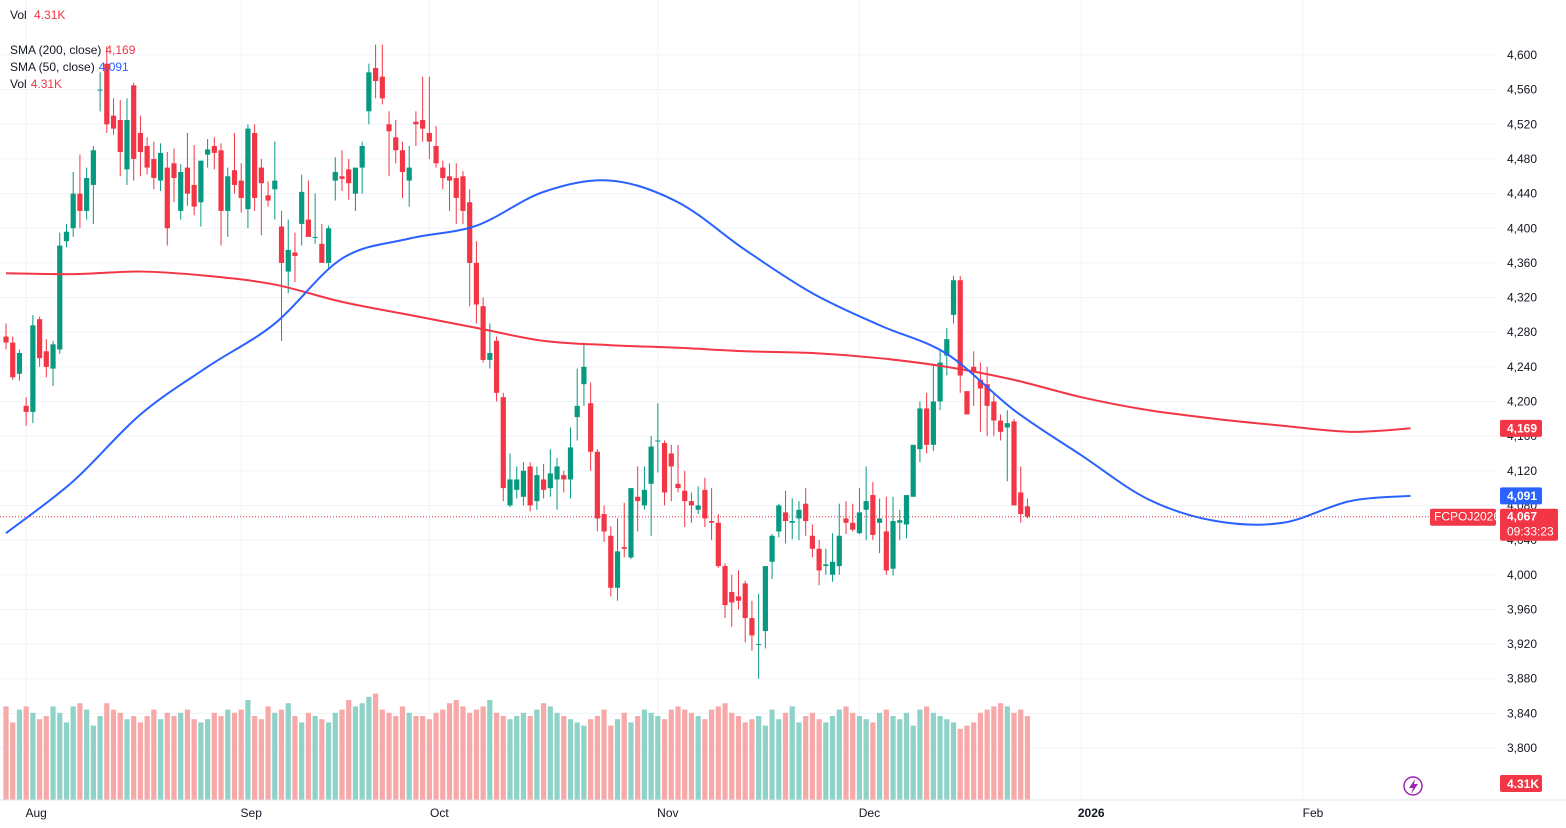 This screenshot has height=828, width=1566. I want to click on price-tick-label: 3,880, so click(1522, 679).